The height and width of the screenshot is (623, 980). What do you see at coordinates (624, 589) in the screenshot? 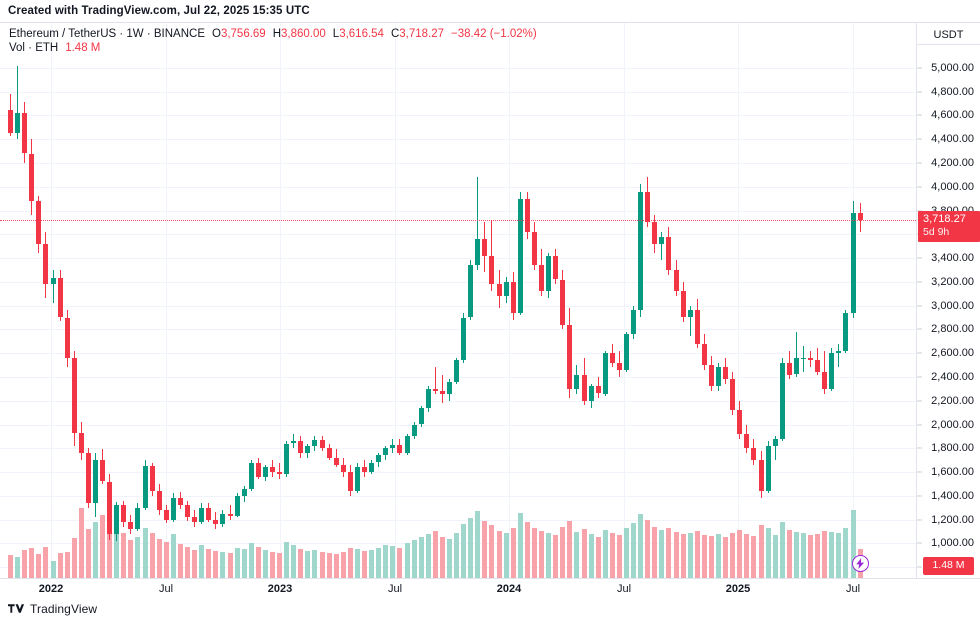
I see `time-axis-tick-label: Jul` at bounding box center [624, 589].